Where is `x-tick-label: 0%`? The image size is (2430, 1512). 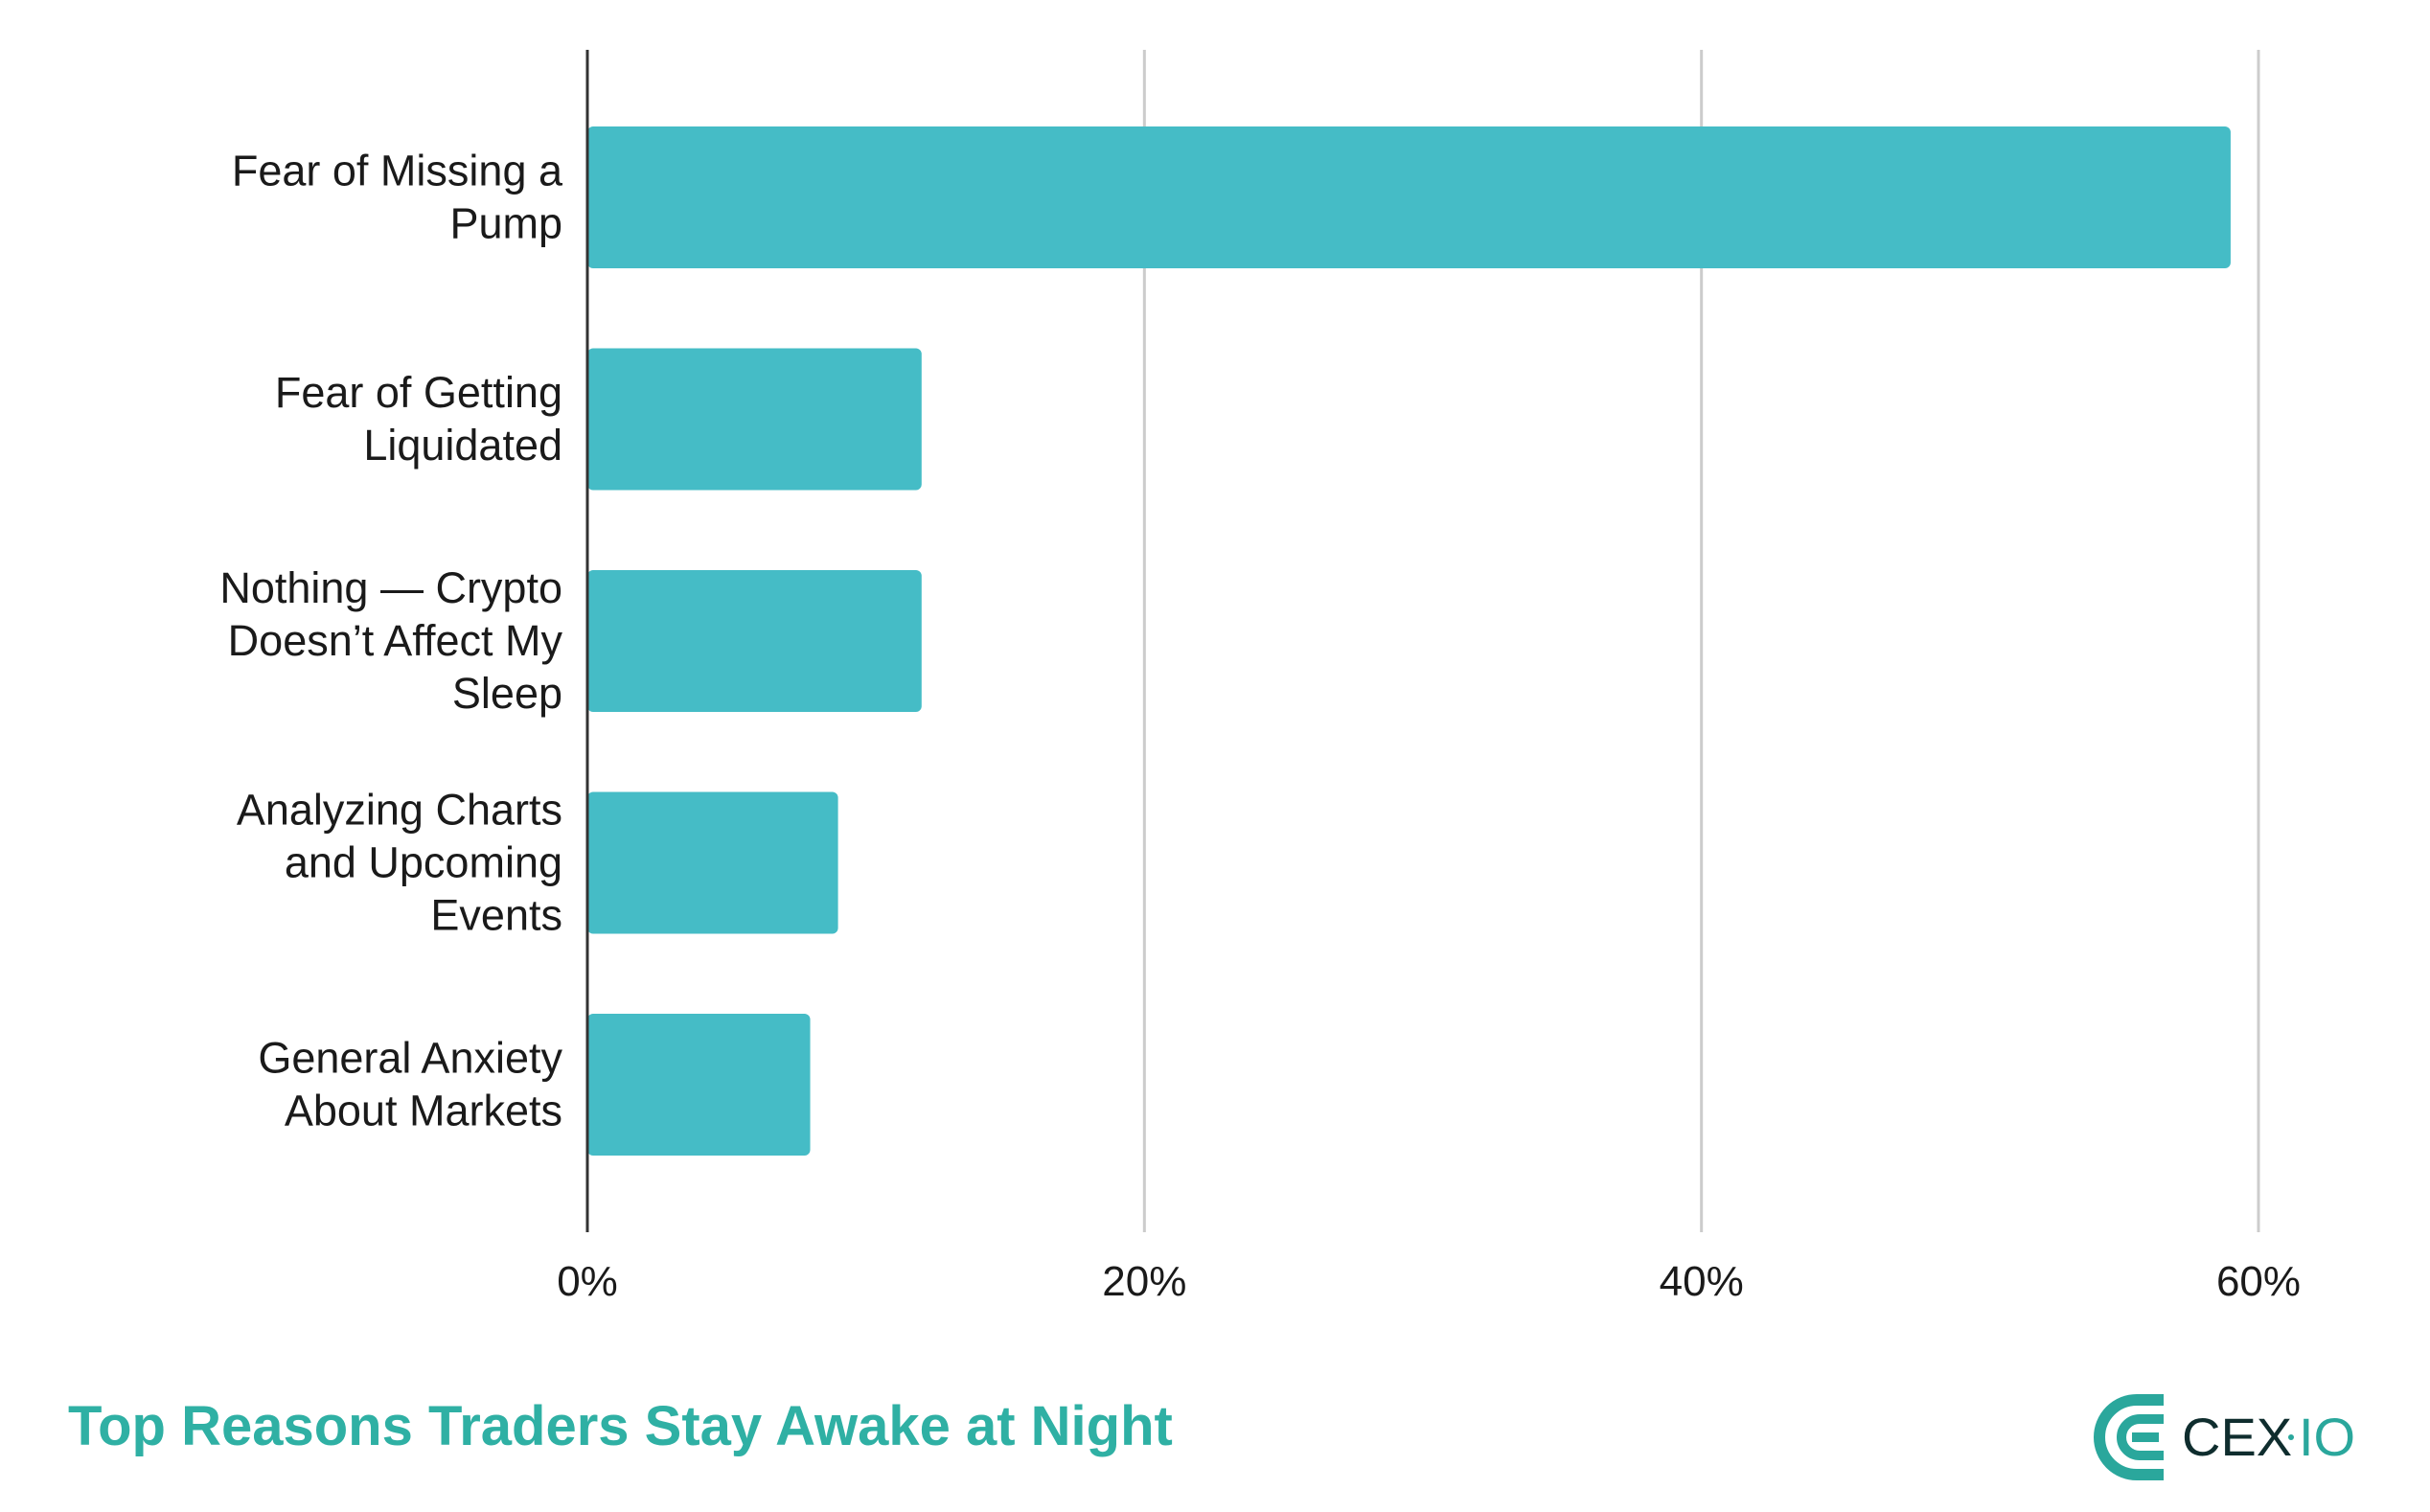 x-tick-label: 0% is located at coordinates (587, 1281).